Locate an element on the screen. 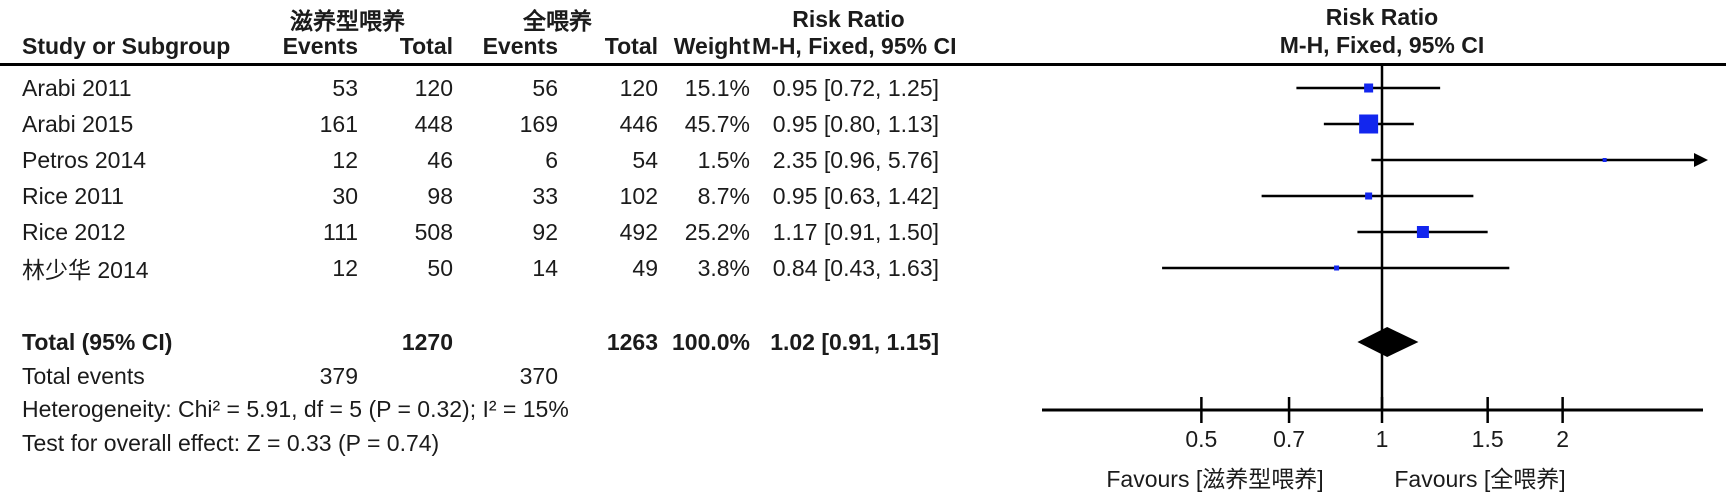  favours-left-label: Favours [滋养型喂养] is located at coordinates (1215, 479).